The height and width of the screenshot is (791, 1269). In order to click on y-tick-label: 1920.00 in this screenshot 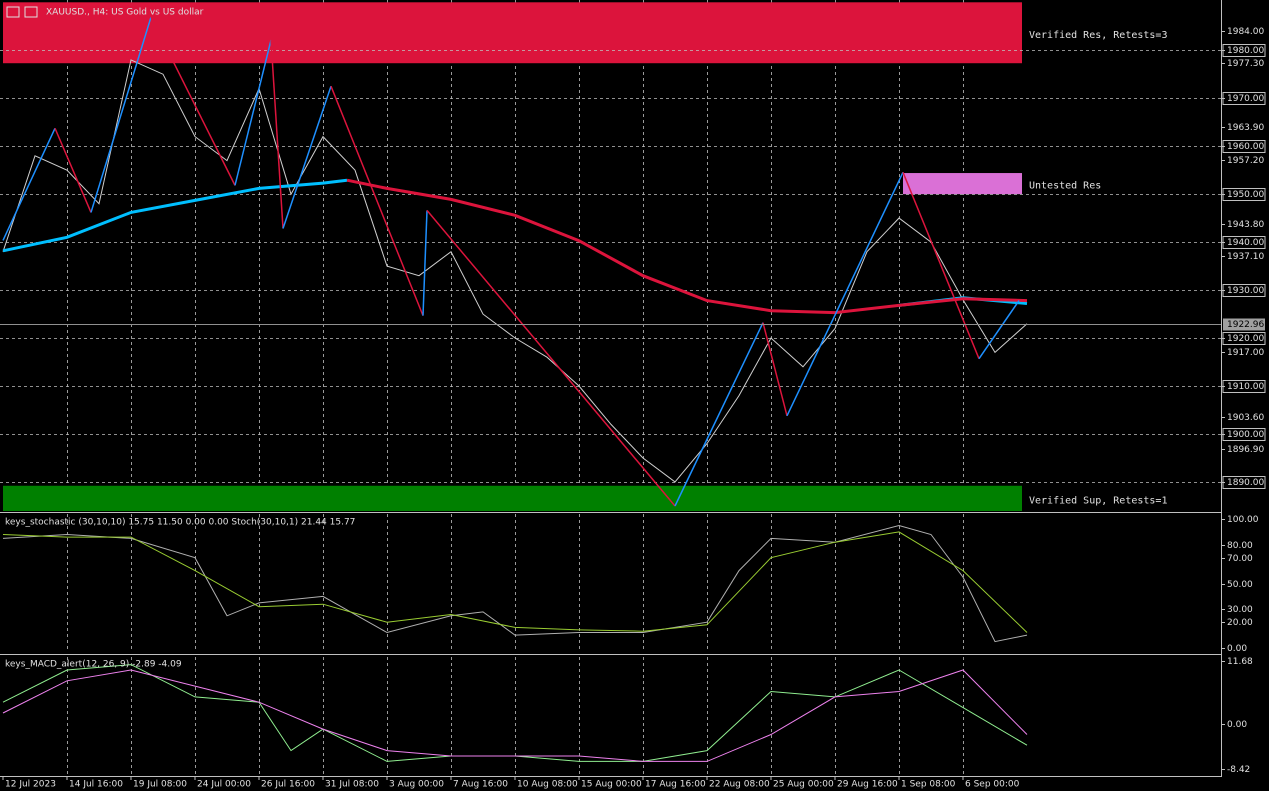, I will do `click(1245, 339)`.